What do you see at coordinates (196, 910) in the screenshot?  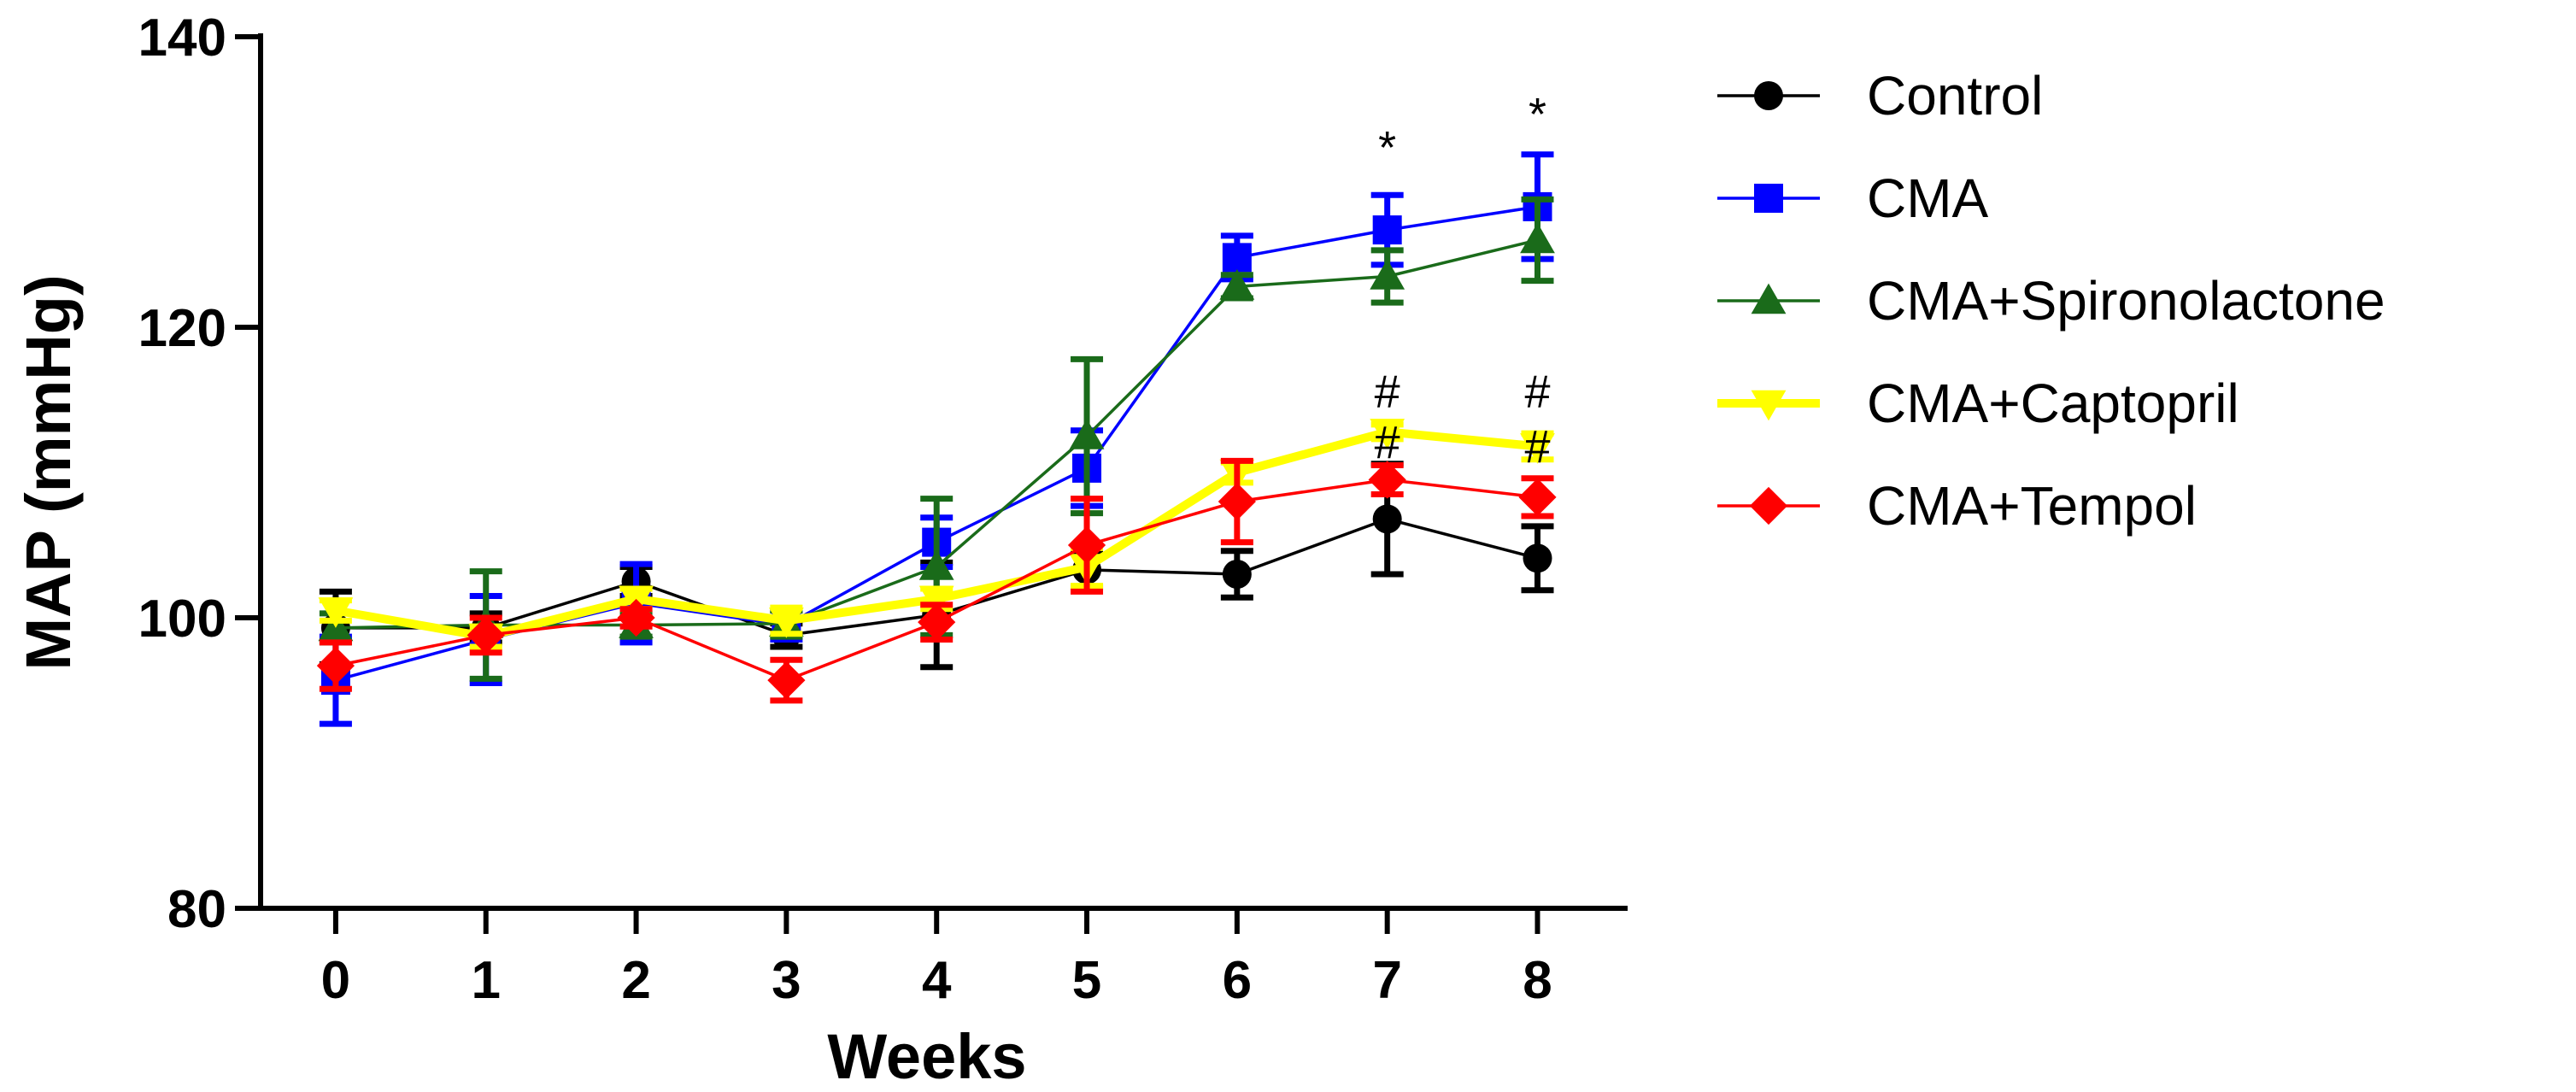 I see `y-tick-label: 80` at bounding box center [196, 910].